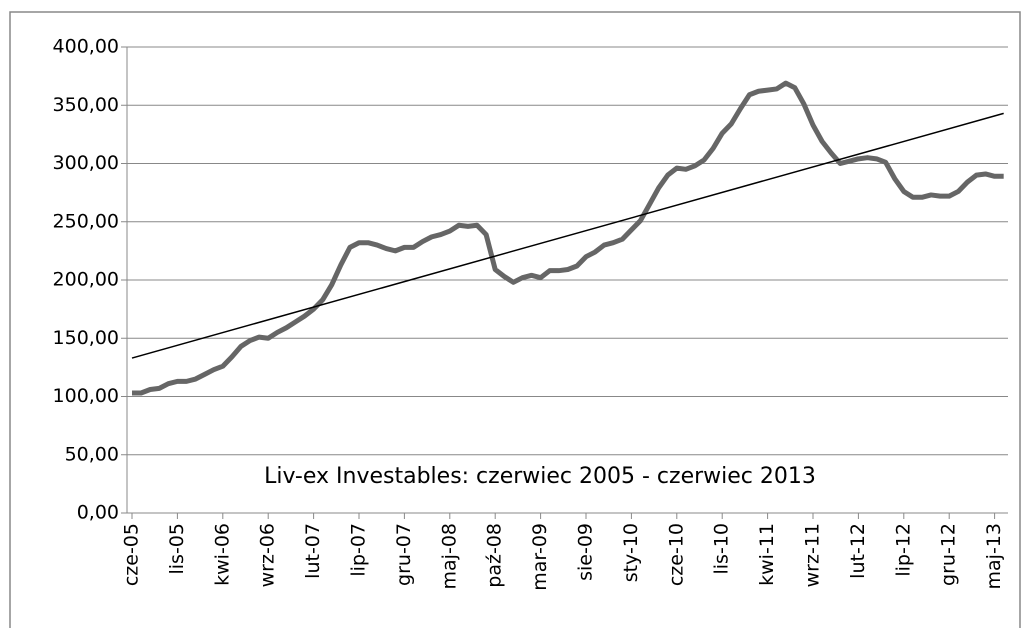 The image size is (1027, 628). Describe the element at coordinates (86, 221) in the screenshot. I see `y-tick-label: 250,00` at that location.